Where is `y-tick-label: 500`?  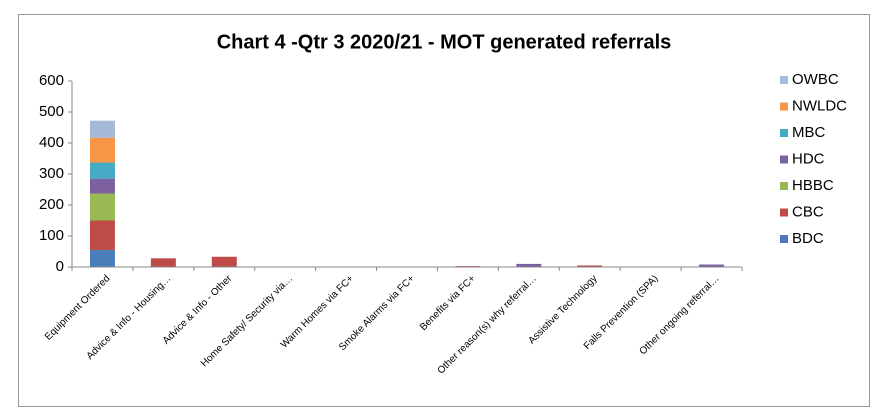
y-tick-label: 500 is located at coordinates (51, 111).